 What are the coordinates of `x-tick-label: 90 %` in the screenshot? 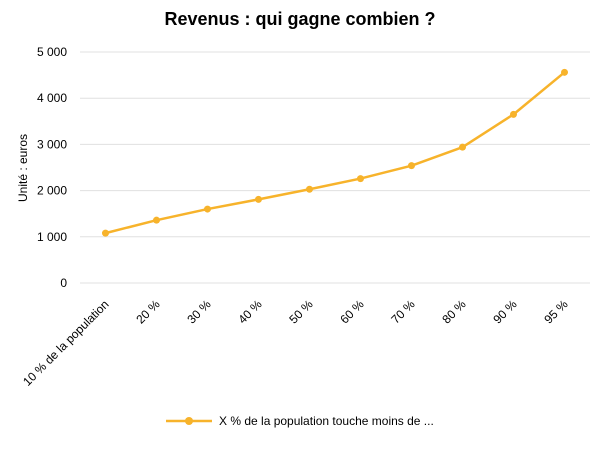 It's located at (504, 311).